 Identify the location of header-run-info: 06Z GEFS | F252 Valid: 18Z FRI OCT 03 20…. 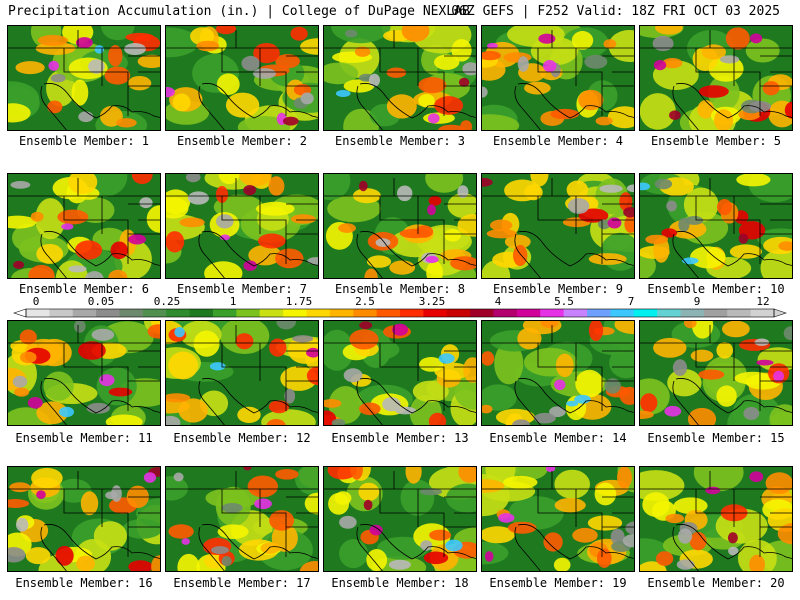
(615, 11).